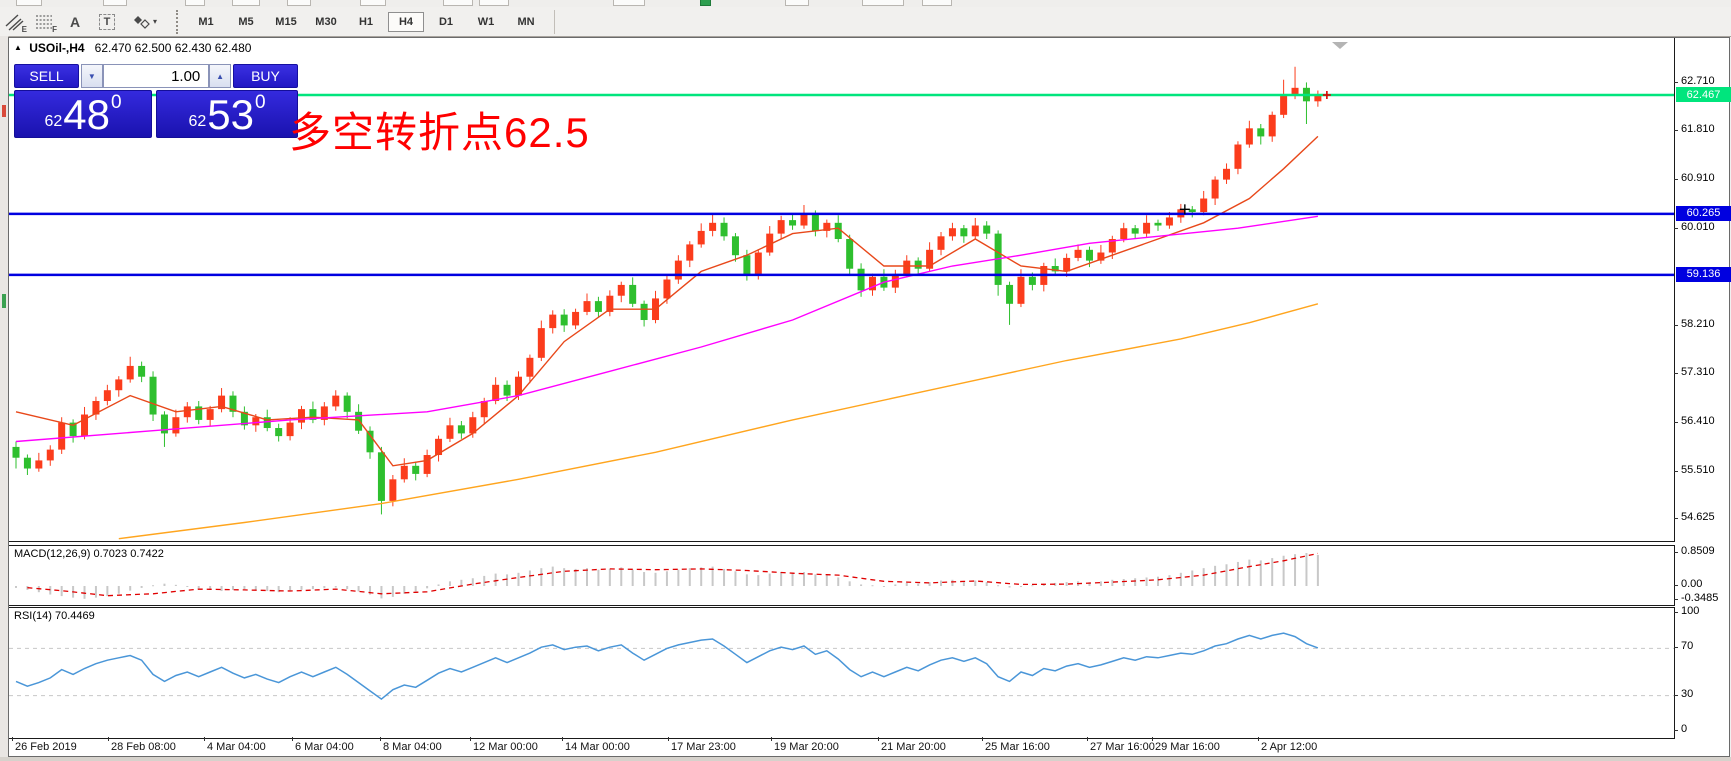 This screenshot has height=761, width=1731. What do you see at coordinates (703, 747) in the screenshot?
I see `time-axis-label: 17 Mar 23:00` at bounding box center [703, 747].